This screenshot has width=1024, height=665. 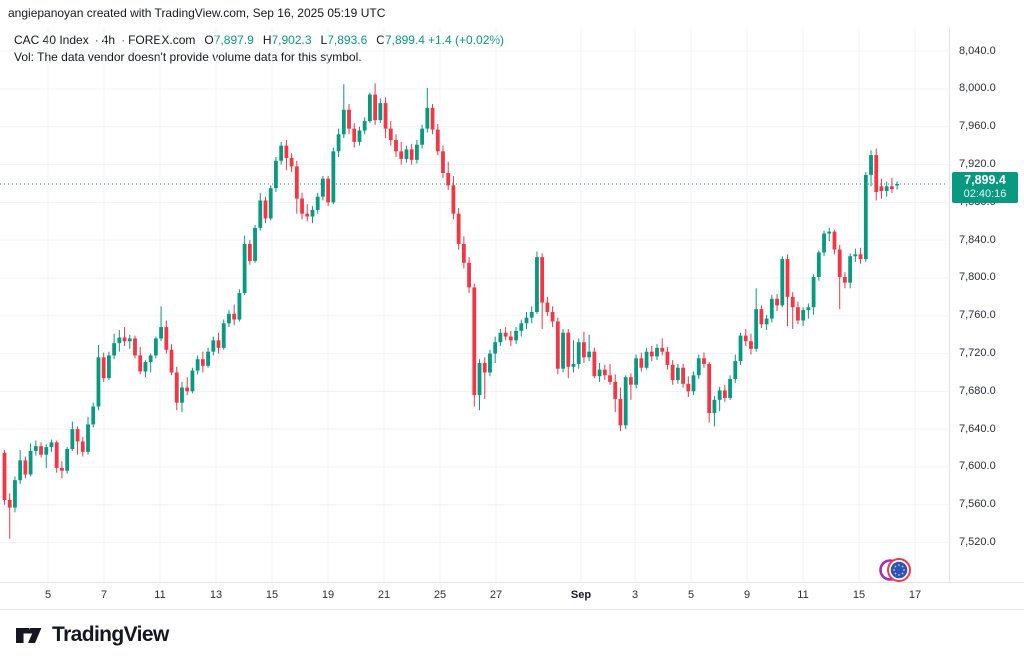 I want to click on high-letter: H, so click(x=267, y=40).